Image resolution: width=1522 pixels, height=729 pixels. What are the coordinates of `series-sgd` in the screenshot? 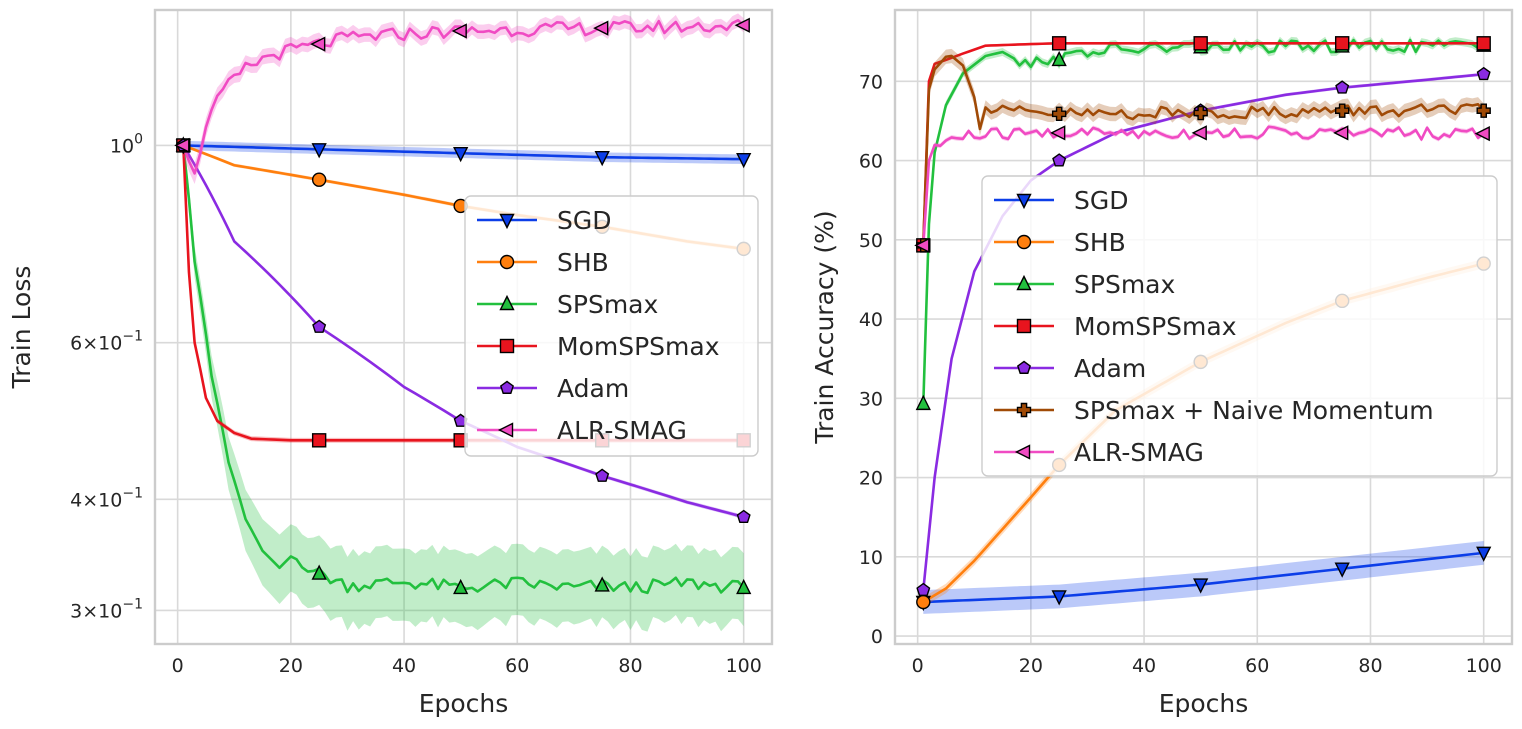 It's located at (1203, 577).